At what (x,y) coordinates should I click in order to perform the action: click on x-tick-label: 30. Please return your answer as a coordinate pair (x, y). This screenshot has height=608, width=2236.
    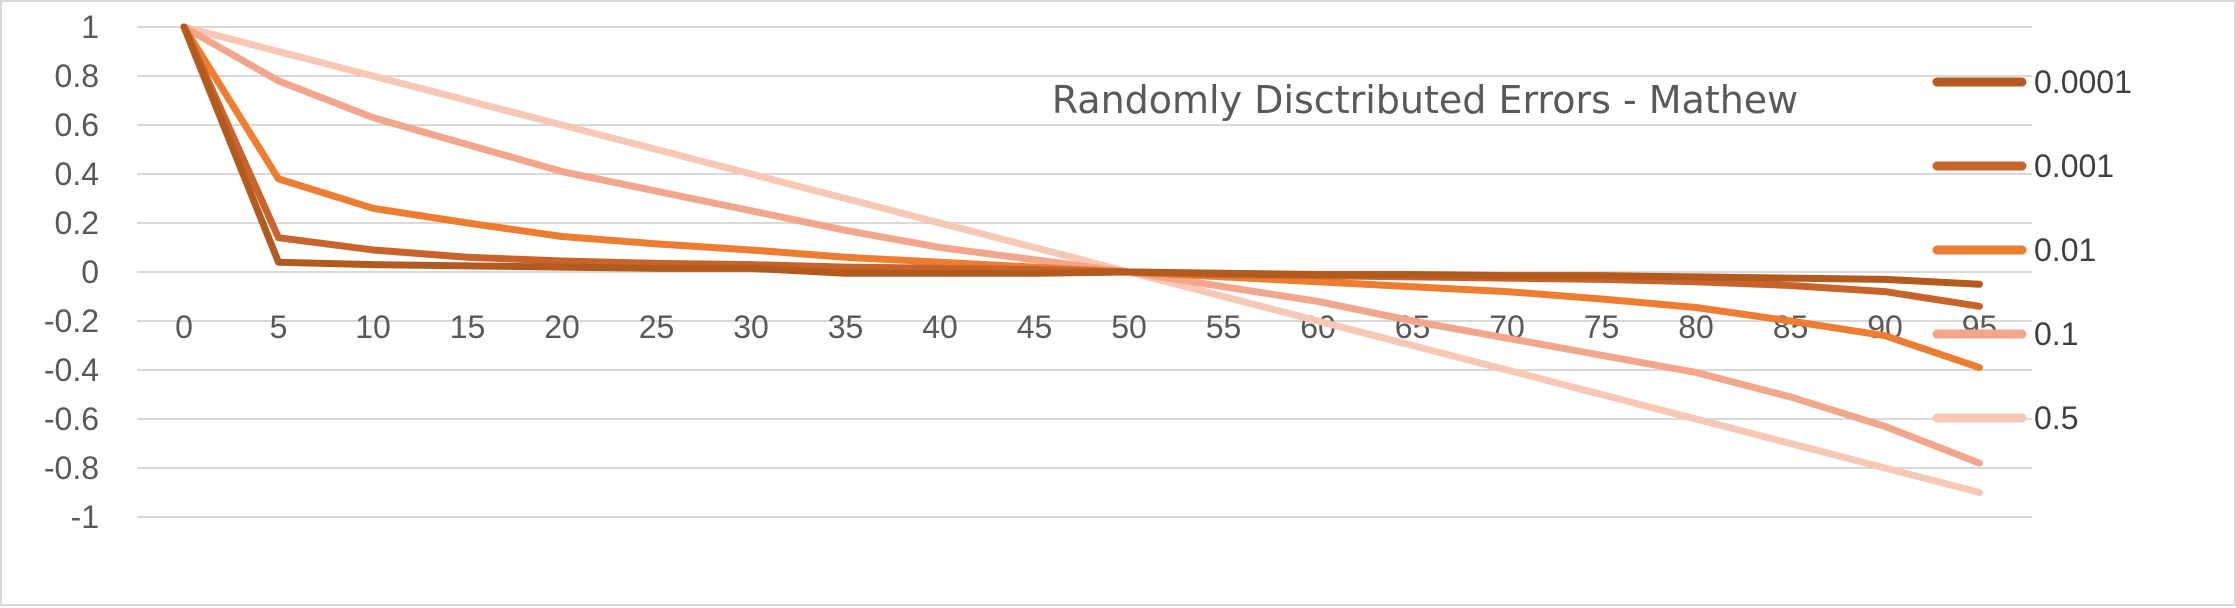
    Looking at the image, I should click on (751, 327).